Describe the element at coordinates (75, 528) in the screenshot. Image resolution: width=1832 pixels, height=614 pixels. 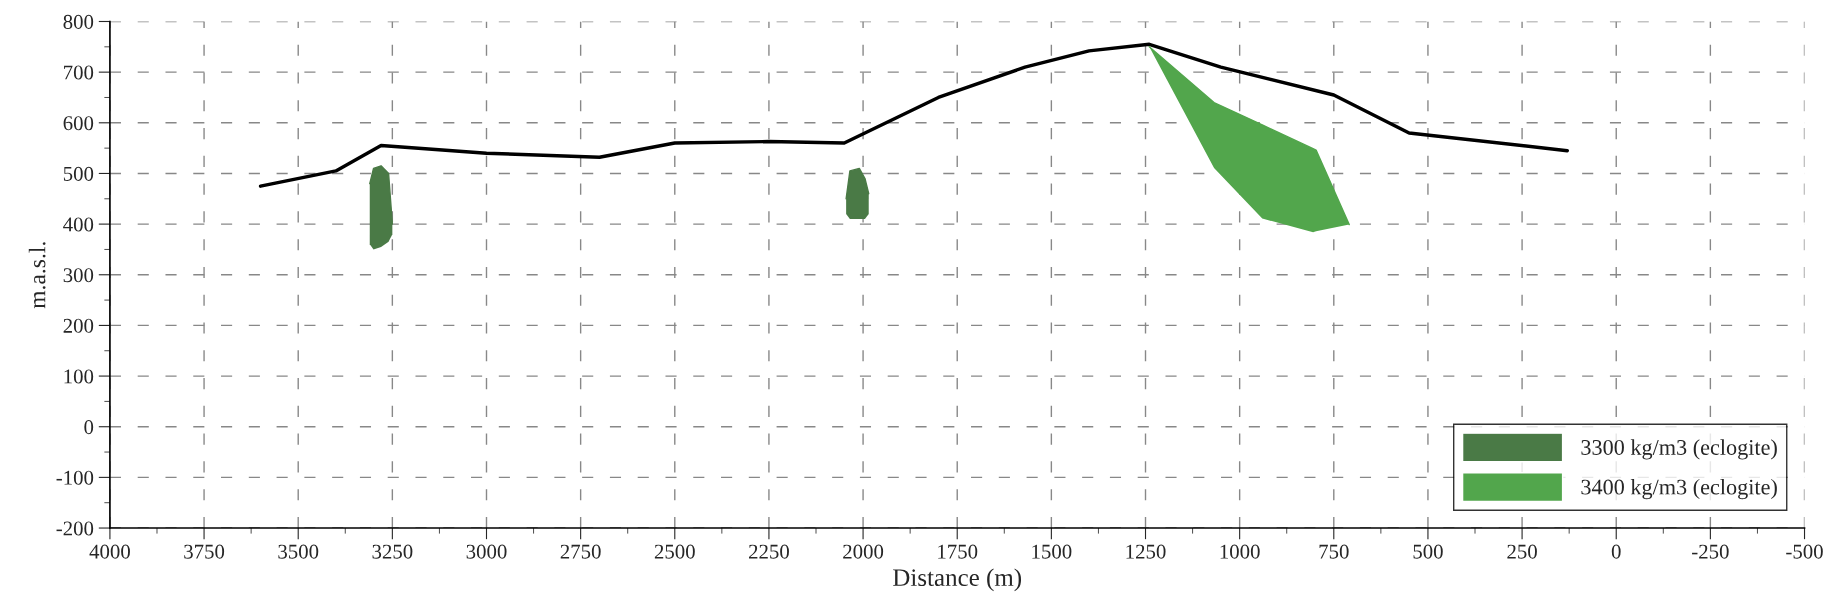
I see `y-tick-label: -200` at that location.